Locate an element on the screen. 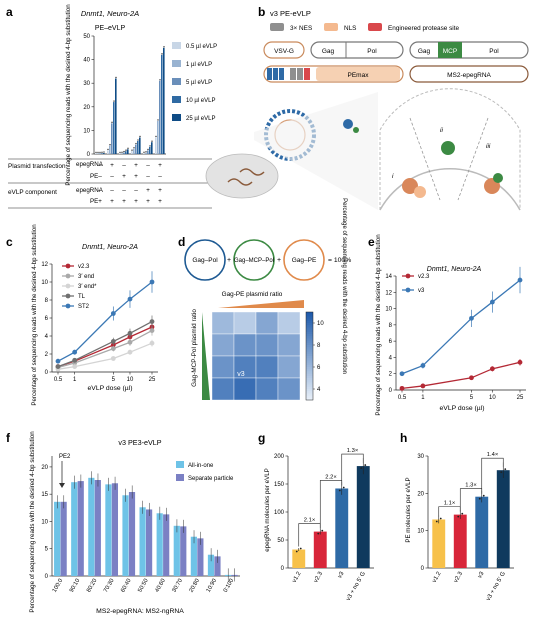  producer-cell is located at coordinates (242, 176).